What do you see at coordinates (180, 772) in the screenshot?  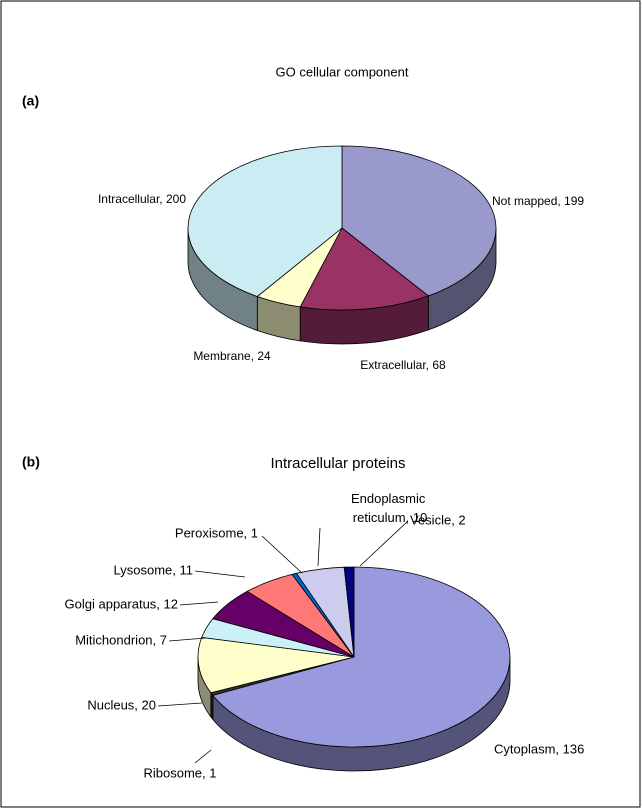 I see `slice-label: Ribosome, 1` at bounding box center [180, 772].